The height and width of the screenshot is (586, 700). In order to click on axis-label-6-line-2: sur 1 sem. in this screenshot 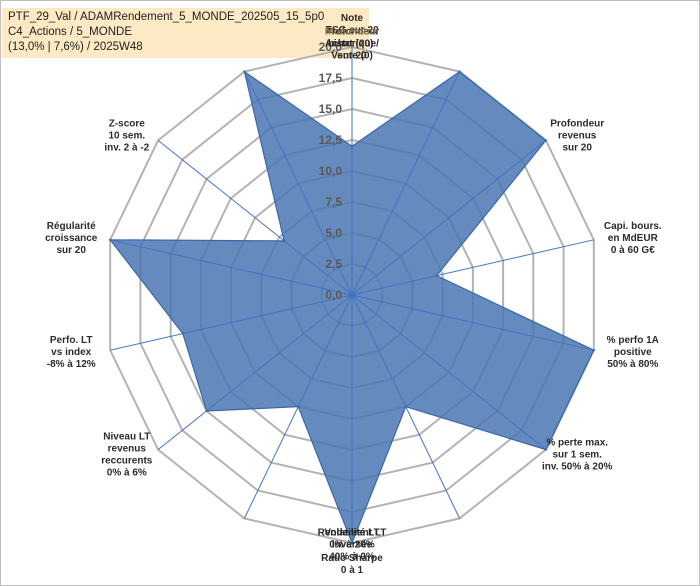, I will do `click(577, 455)`.